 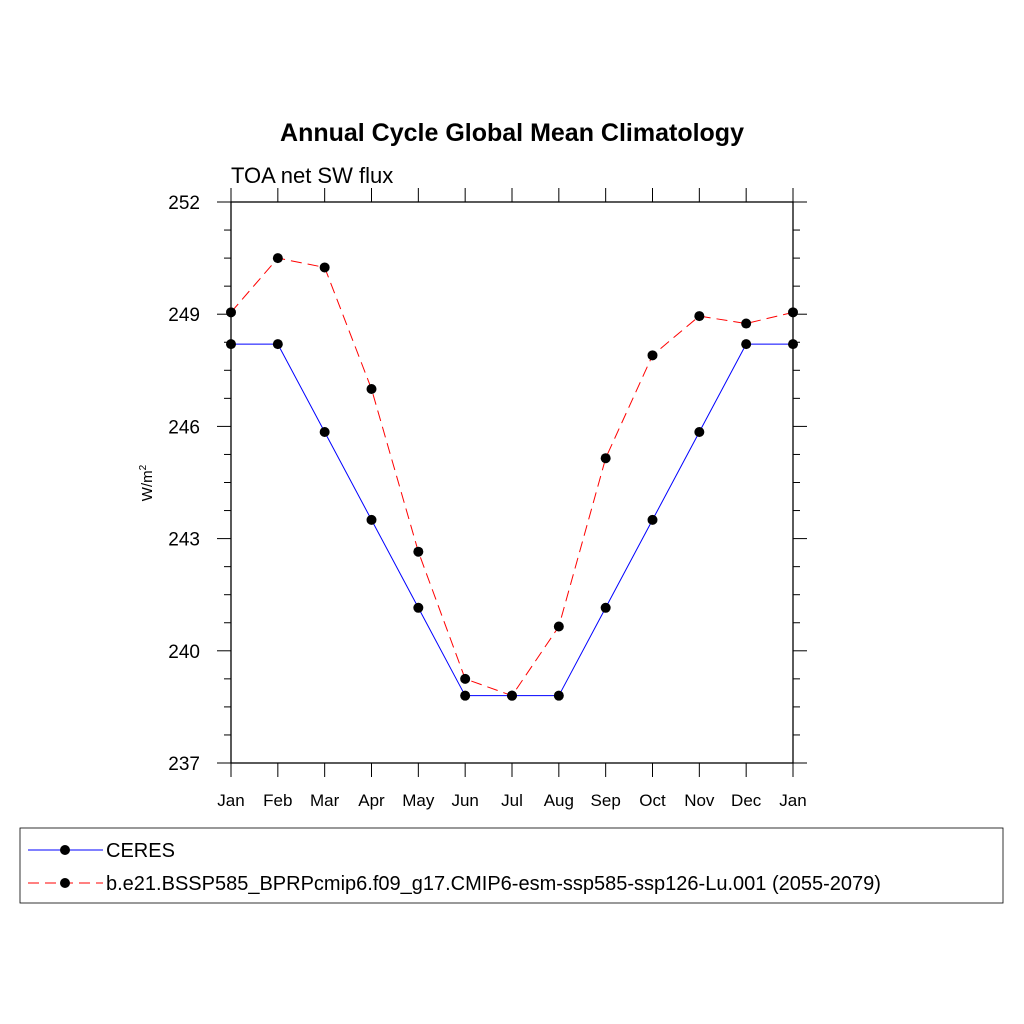 I want to click on y-tick-label: 243, so click(x=184, y=540).